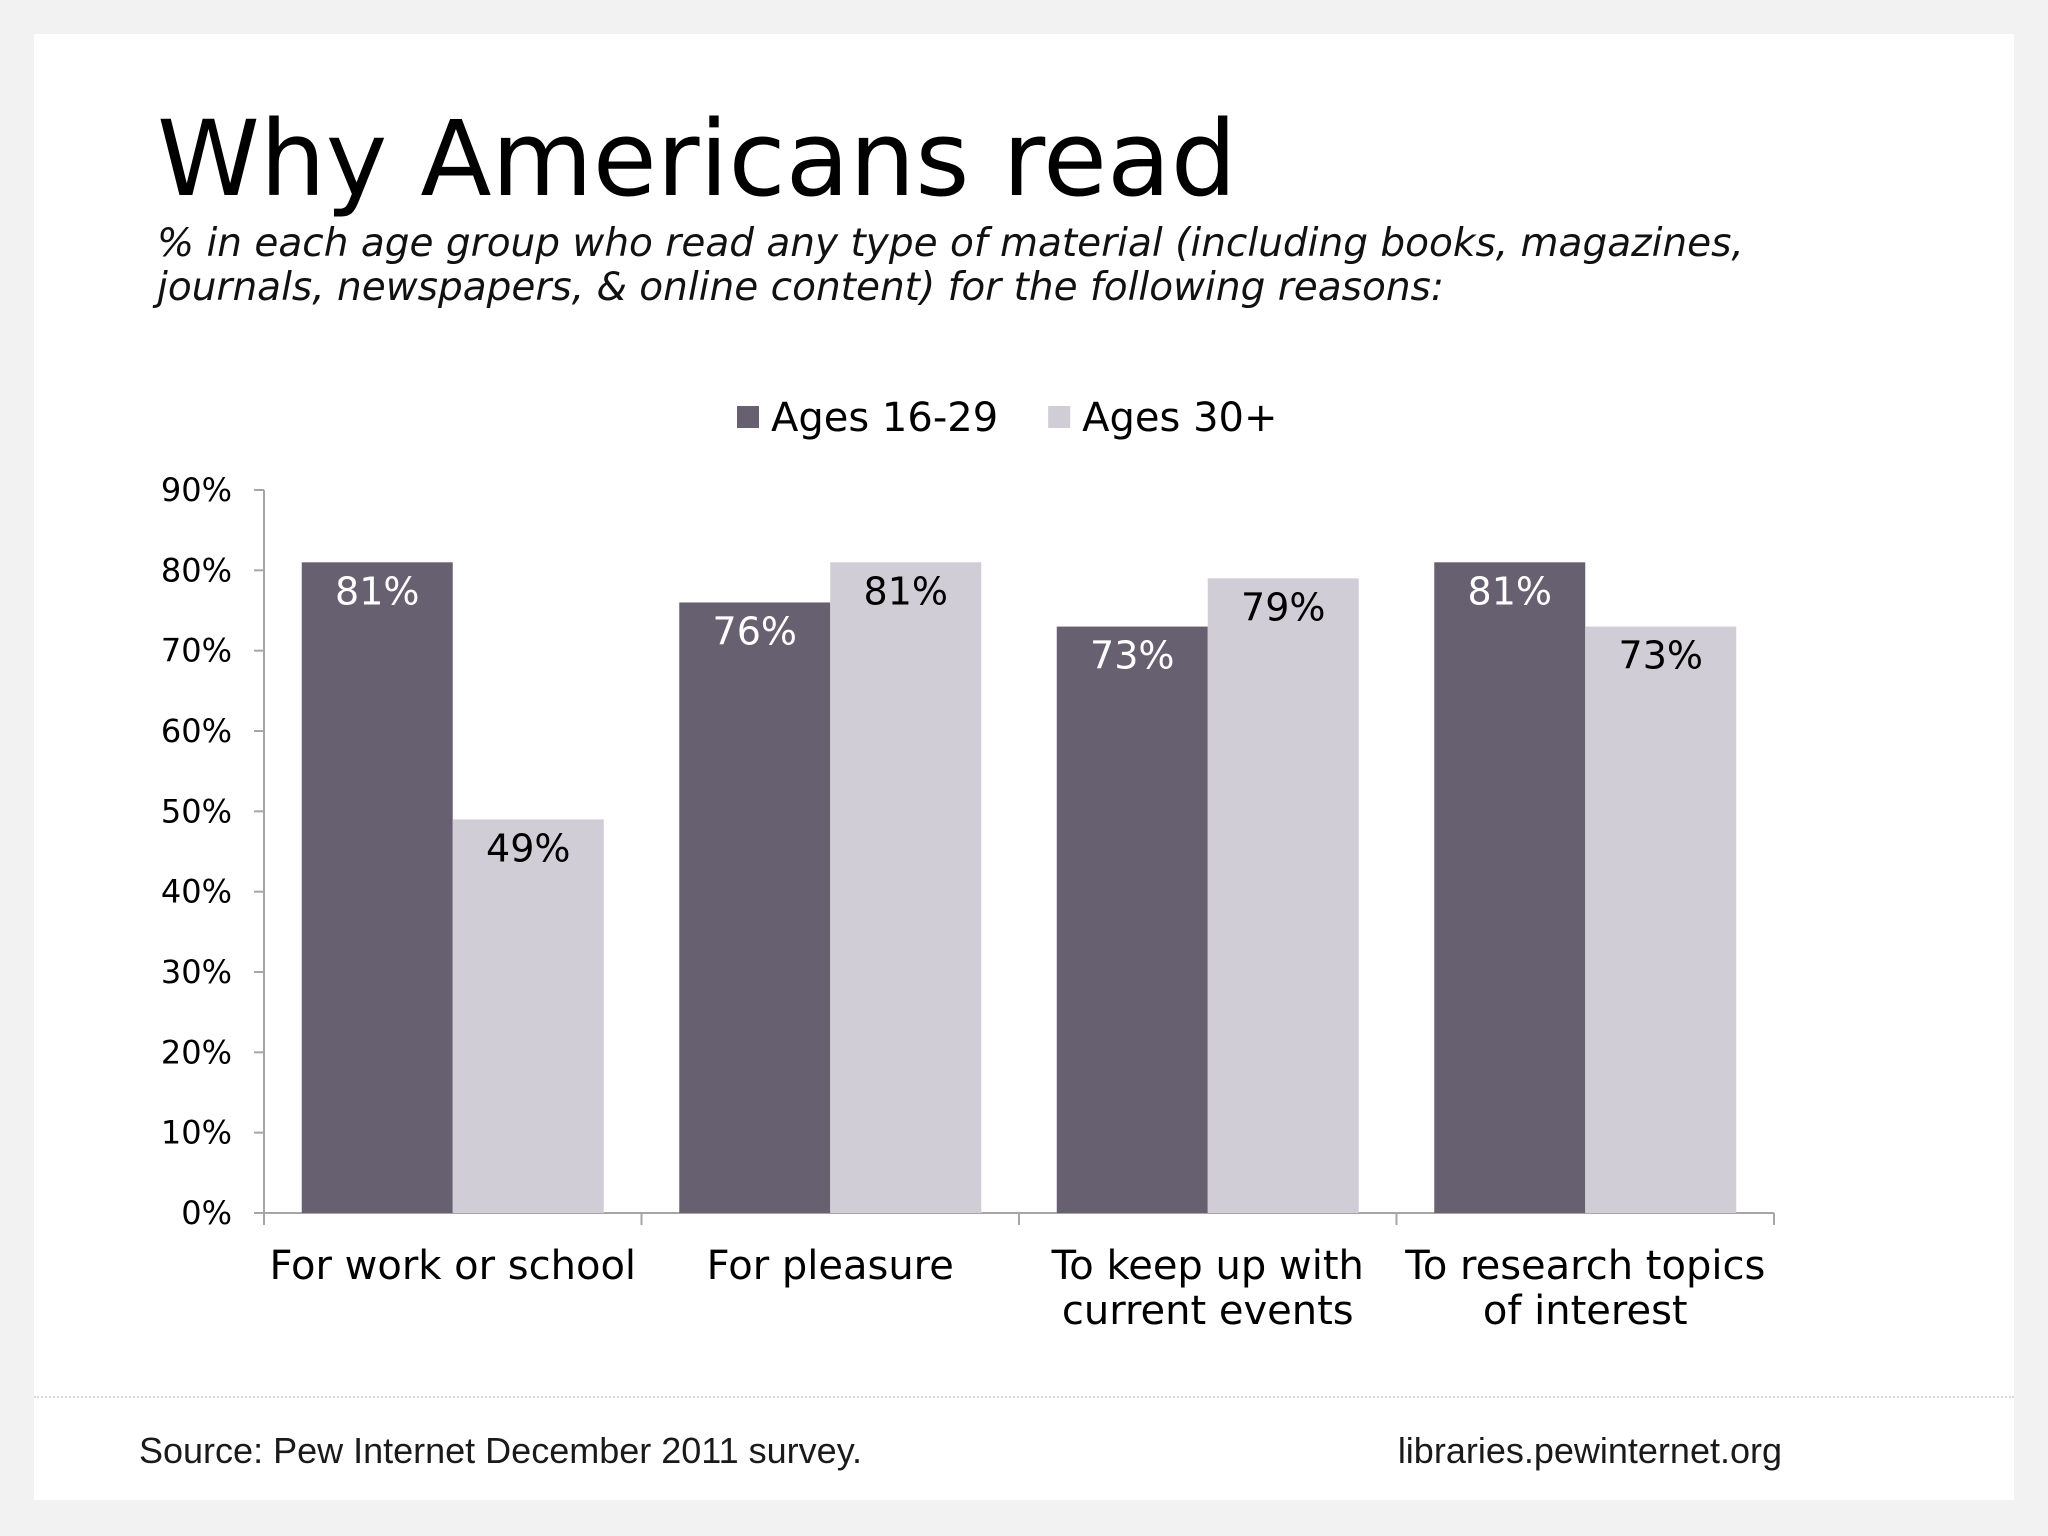 The height and width of the screenshot is (1536, 2048). I want to click on data-label: 76%, so click(755, 631).